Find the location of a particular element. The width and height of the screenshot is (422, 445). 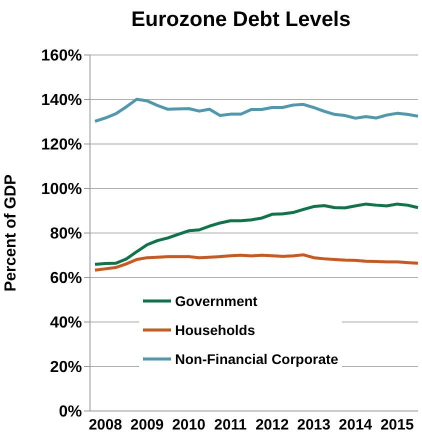

x-tick-label: 2013 is located at coordinates (313, 425).